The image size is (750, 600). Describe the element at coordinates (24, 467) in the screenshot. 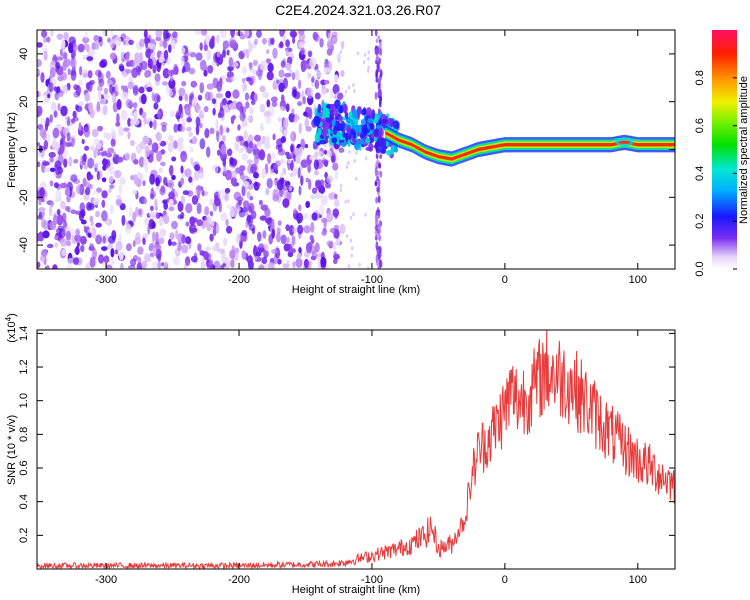

I see `snr-y-tick-label: 0.6` at that location.